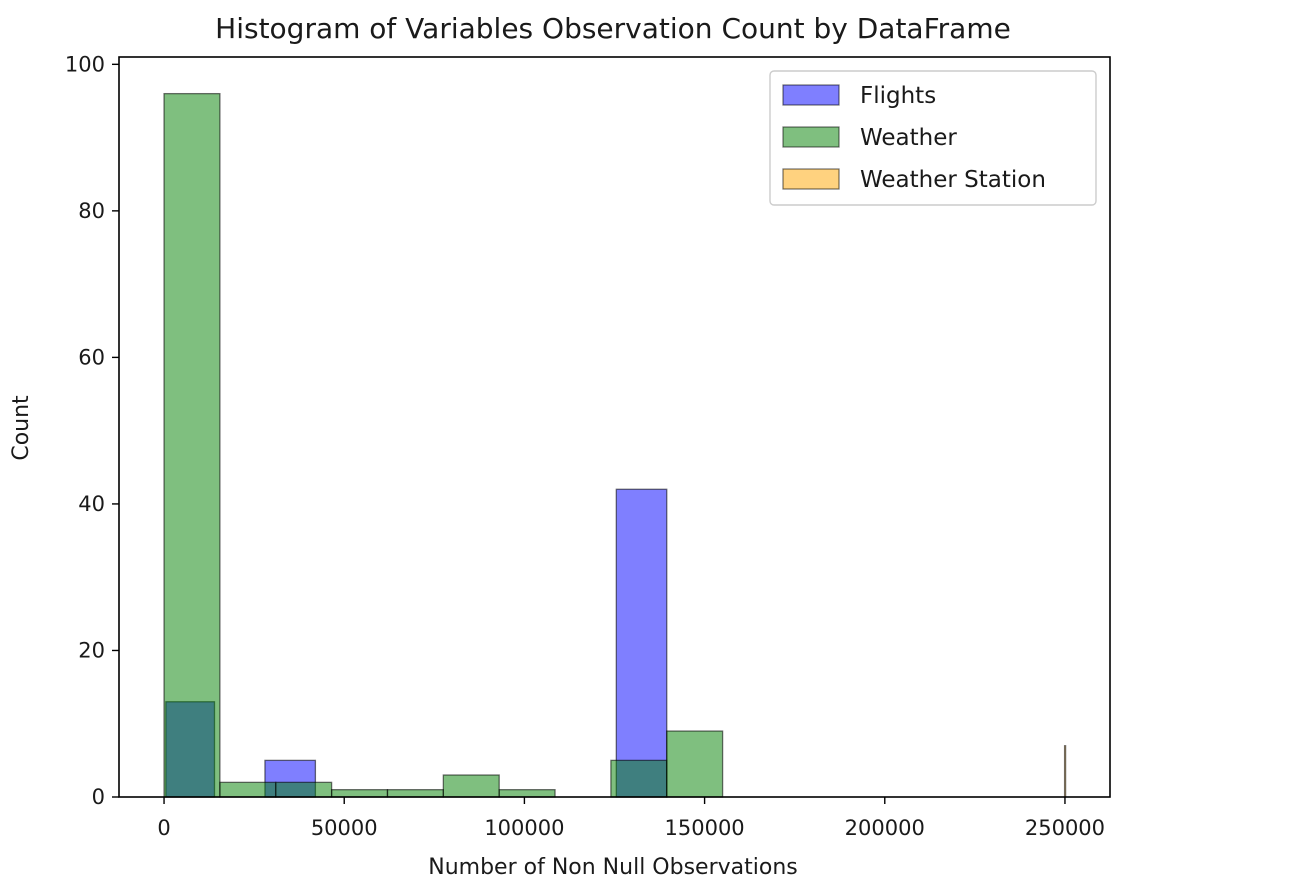 This screenshot has width=1306, height=884. What do you see at coordinates (91, 504) in the screenshot?
I see `y-tick-label-2: 40` at bounding box center [91, 504].